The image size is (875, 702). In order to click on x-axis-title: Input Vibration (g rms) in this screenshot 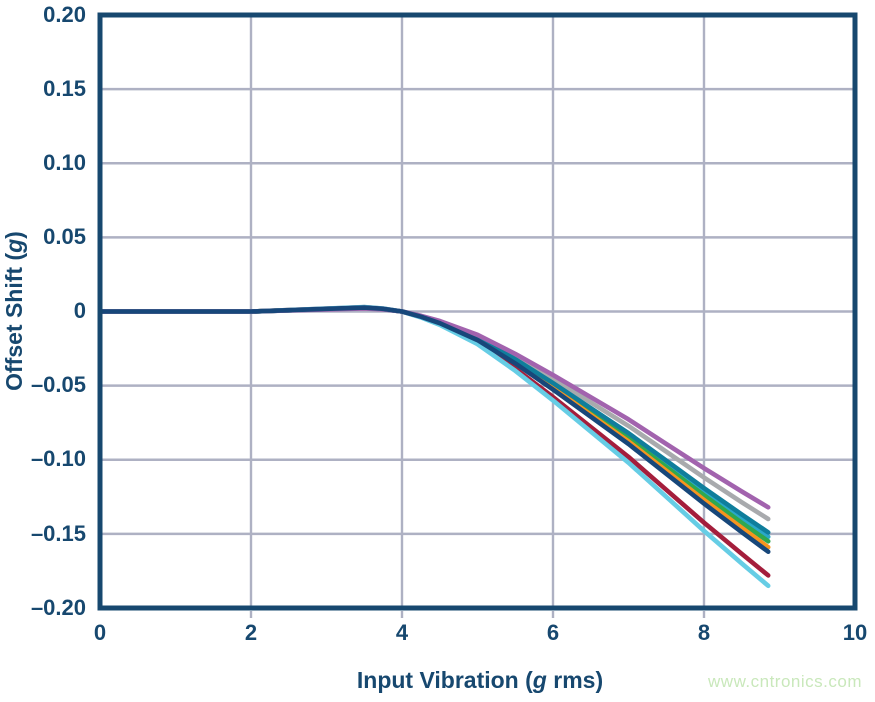, I will do `click(480, 680)`.